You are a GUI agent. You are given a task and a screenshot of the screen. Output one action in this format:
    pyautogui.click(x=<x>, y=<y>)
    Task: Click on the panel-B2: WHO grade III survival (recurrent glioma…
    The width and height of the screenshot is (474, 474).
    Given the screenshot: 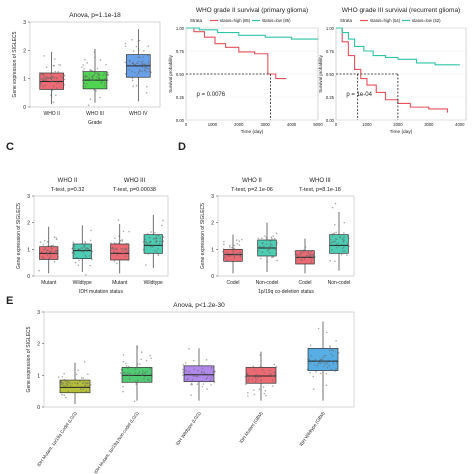 What is the action you would take?
    pyautogui.click(x=392, y=71)
    